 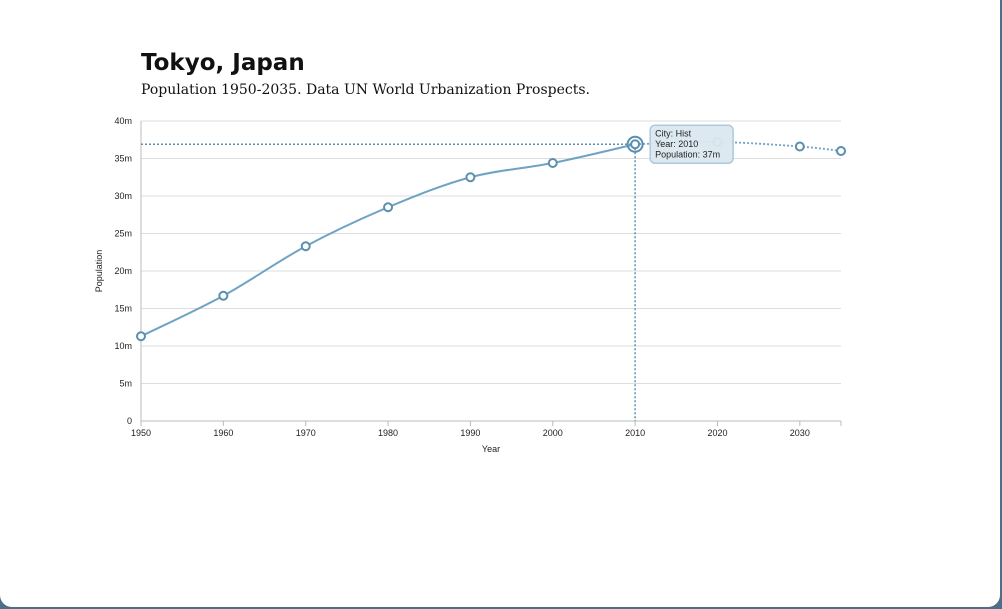 I want to click on x-tick-label: 2000, so click(x=553, y=433).